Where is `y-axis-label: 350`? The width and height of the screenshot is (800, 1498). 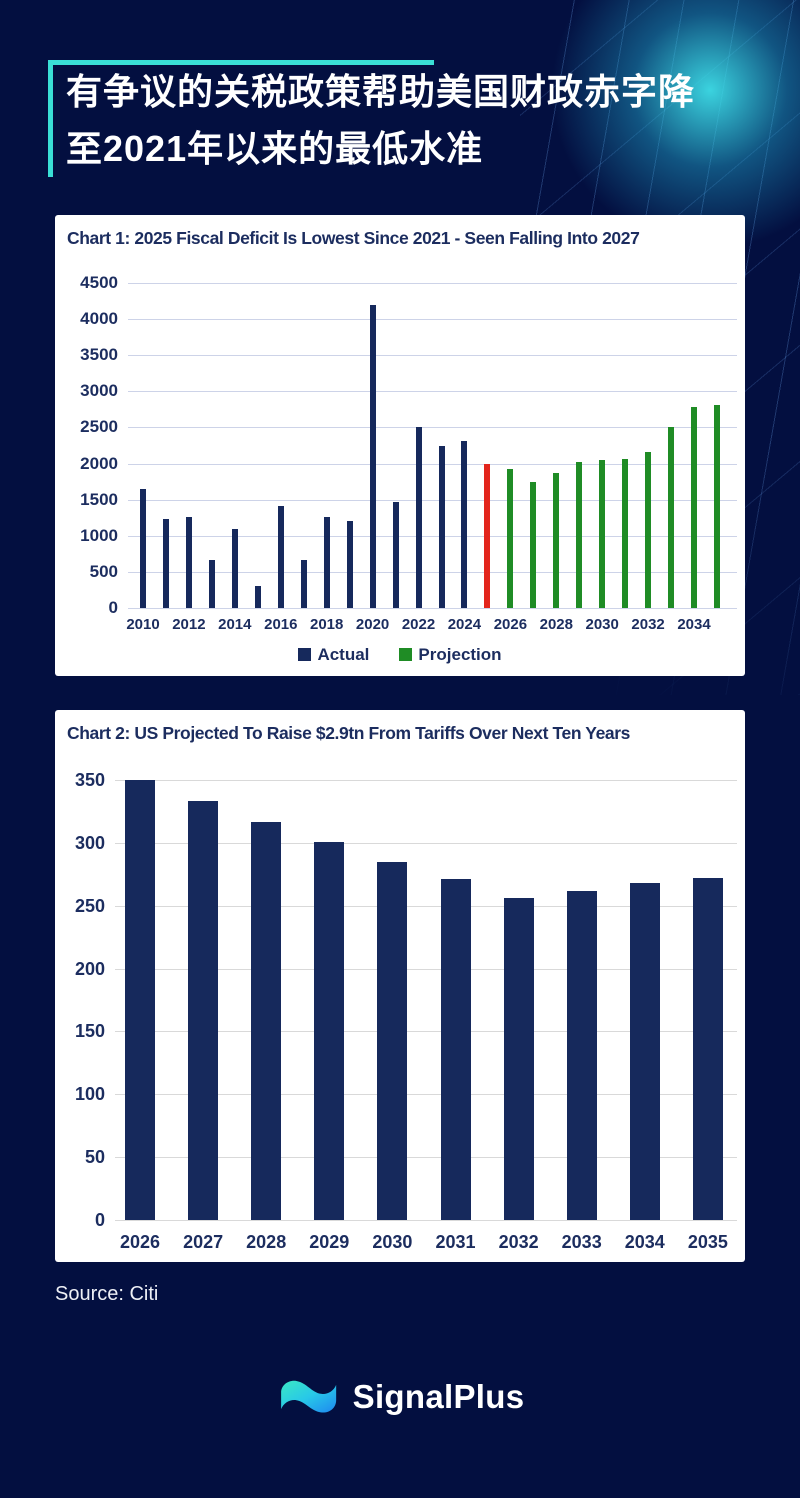 y-axis-label: 350 is located at coordinates (89, 780).